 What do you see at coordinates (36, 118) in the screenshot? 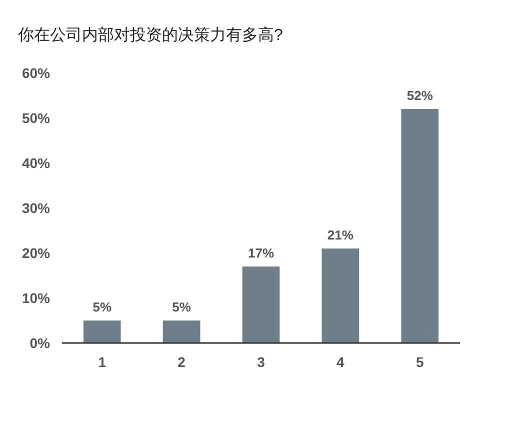
I see `y-tick-label: 50%` at bounding box center [36, 118].